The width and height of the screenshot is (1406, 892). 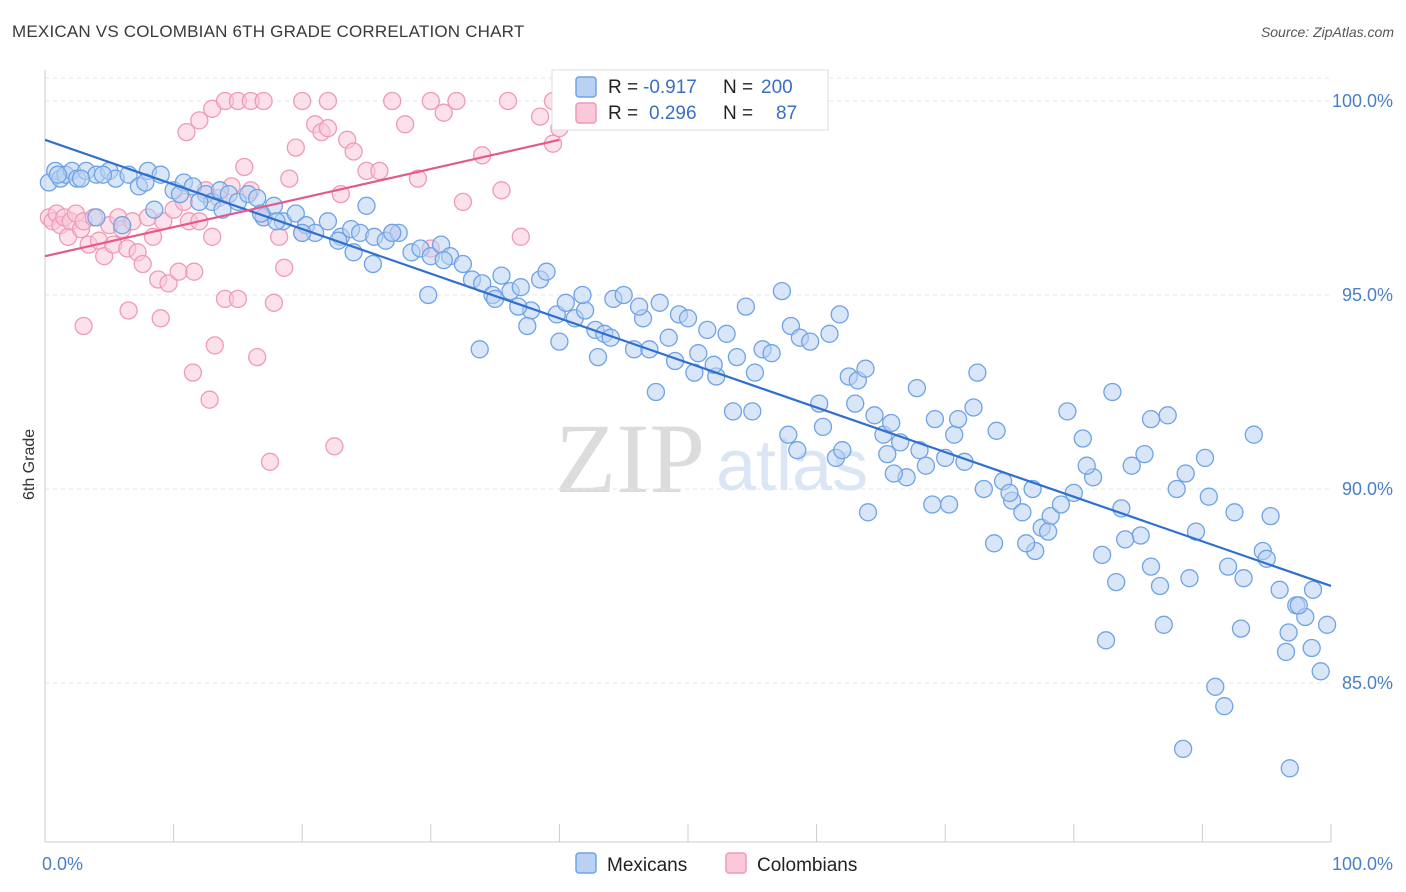 What do you see at coordinates (738, 113) in the screenshot?
I see `stats-n-label-colombians: N =` at bounding box center [738, 113].